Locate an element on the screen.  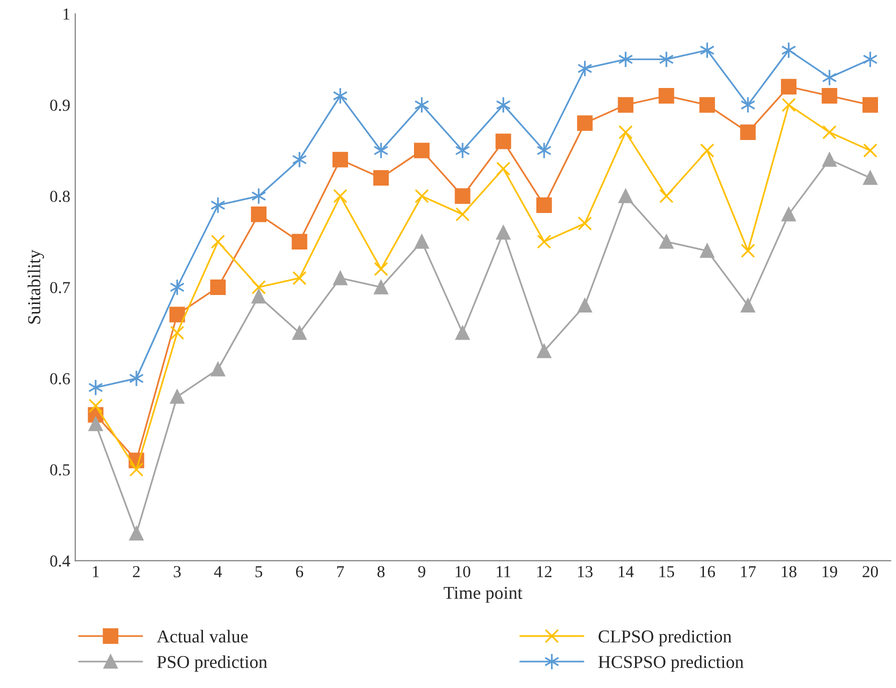
x-axis-title: Time point is located at coordinates (483, 594).